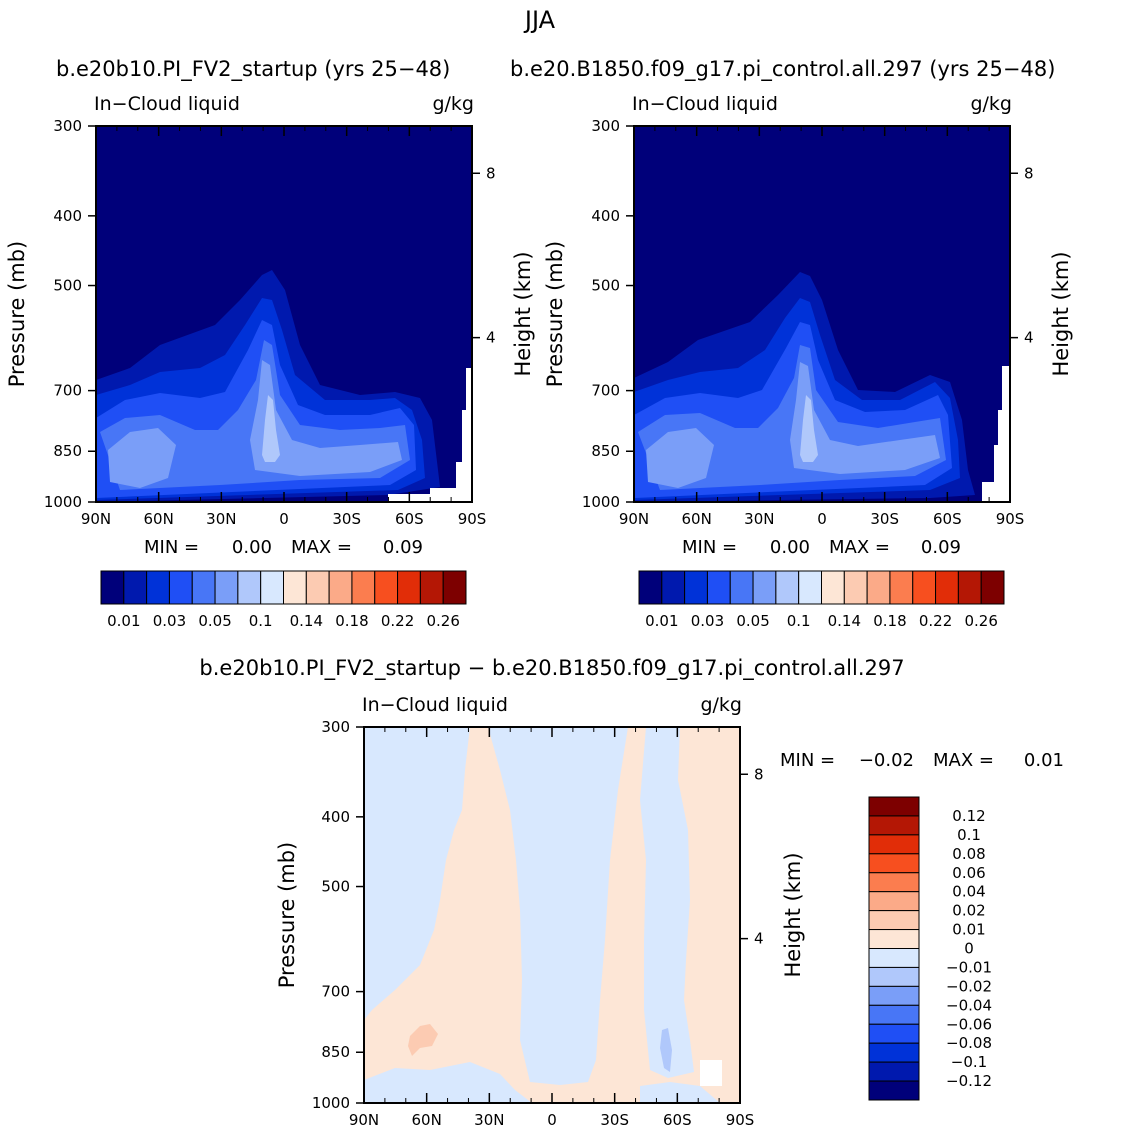  What do you see at coordinates (807, 760) in the screenshot?
I see `panel-diff-min-label: MIN =` at bounding box center [807, 760].